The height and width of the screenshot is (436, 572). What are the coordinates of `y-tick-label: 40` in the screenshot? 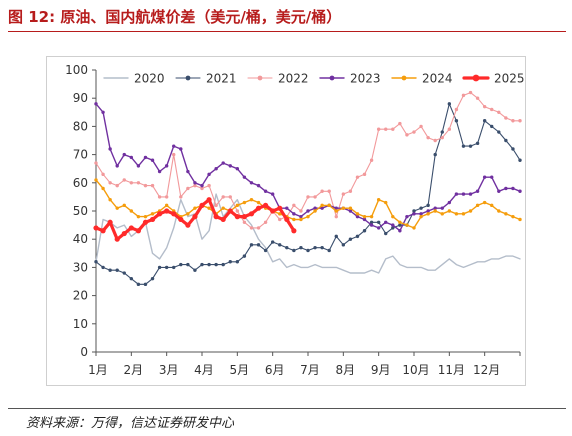 It's located at (80, 239).